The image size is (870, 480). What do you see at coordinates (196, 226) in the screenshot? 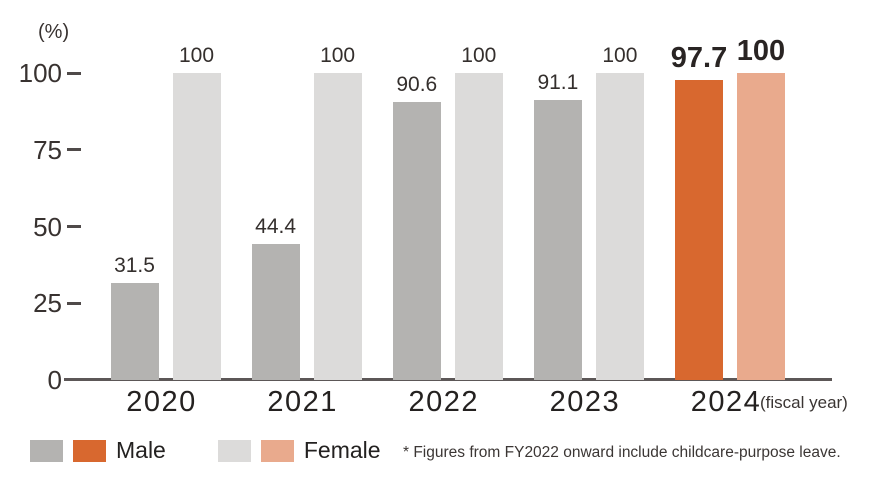
I see `bar-female-2020` at bounding box center [196, 226].